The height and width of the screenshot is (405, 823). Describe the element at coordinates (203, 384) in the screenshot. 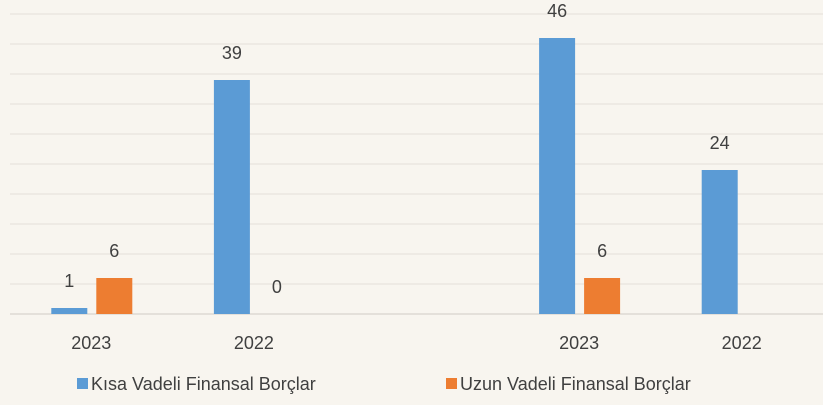

I see `legend-label: Kısa Vadeli Finansal Borçlar` at that location.